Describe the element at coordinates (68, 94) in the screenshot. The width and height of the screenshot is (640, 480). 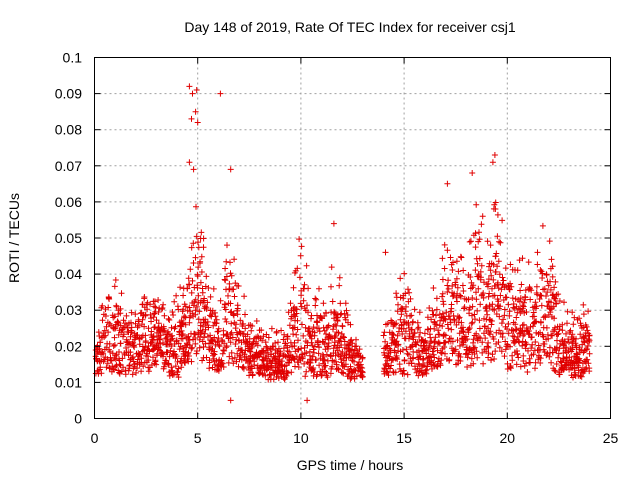
I see `y-tick-label: 0.09` at that location.